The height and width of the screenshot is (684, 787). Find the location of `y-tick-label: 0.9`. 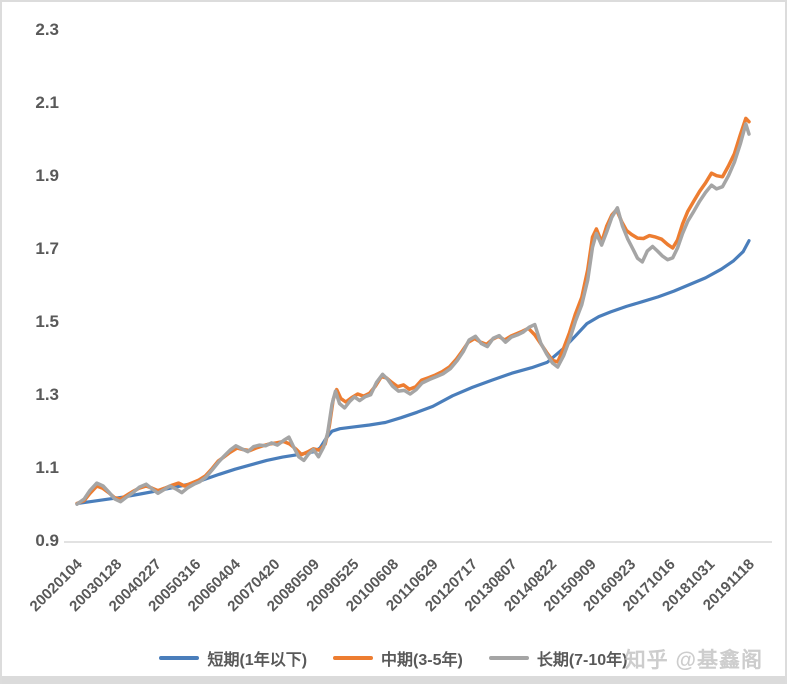

y-tick-label: 0.9 is located at coordinates (47, 540).